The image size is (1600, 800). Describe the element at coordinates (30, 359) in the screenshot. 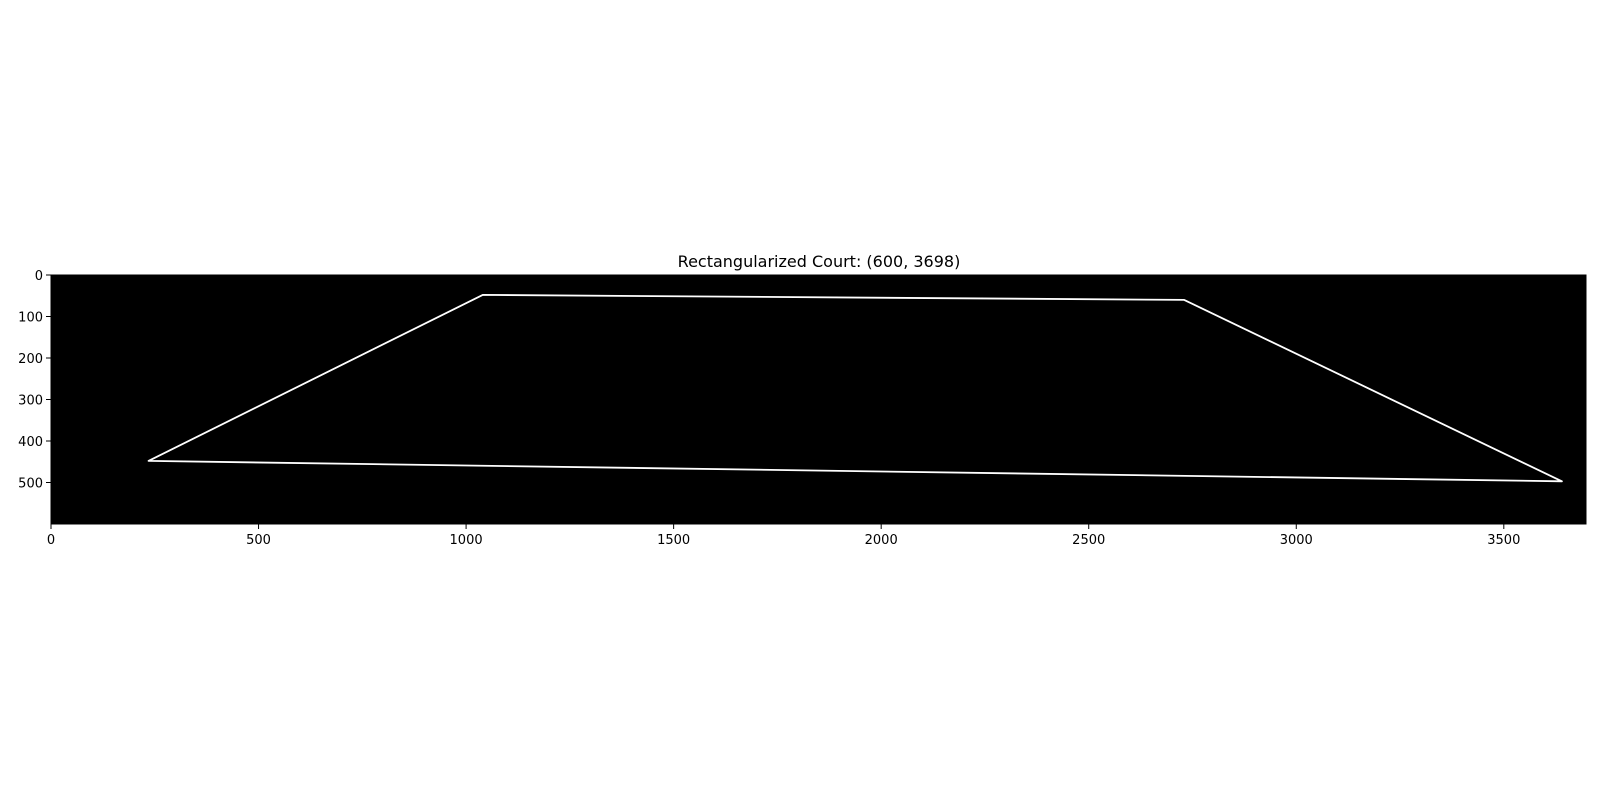

I see `y-tick-label: 200` at that location.